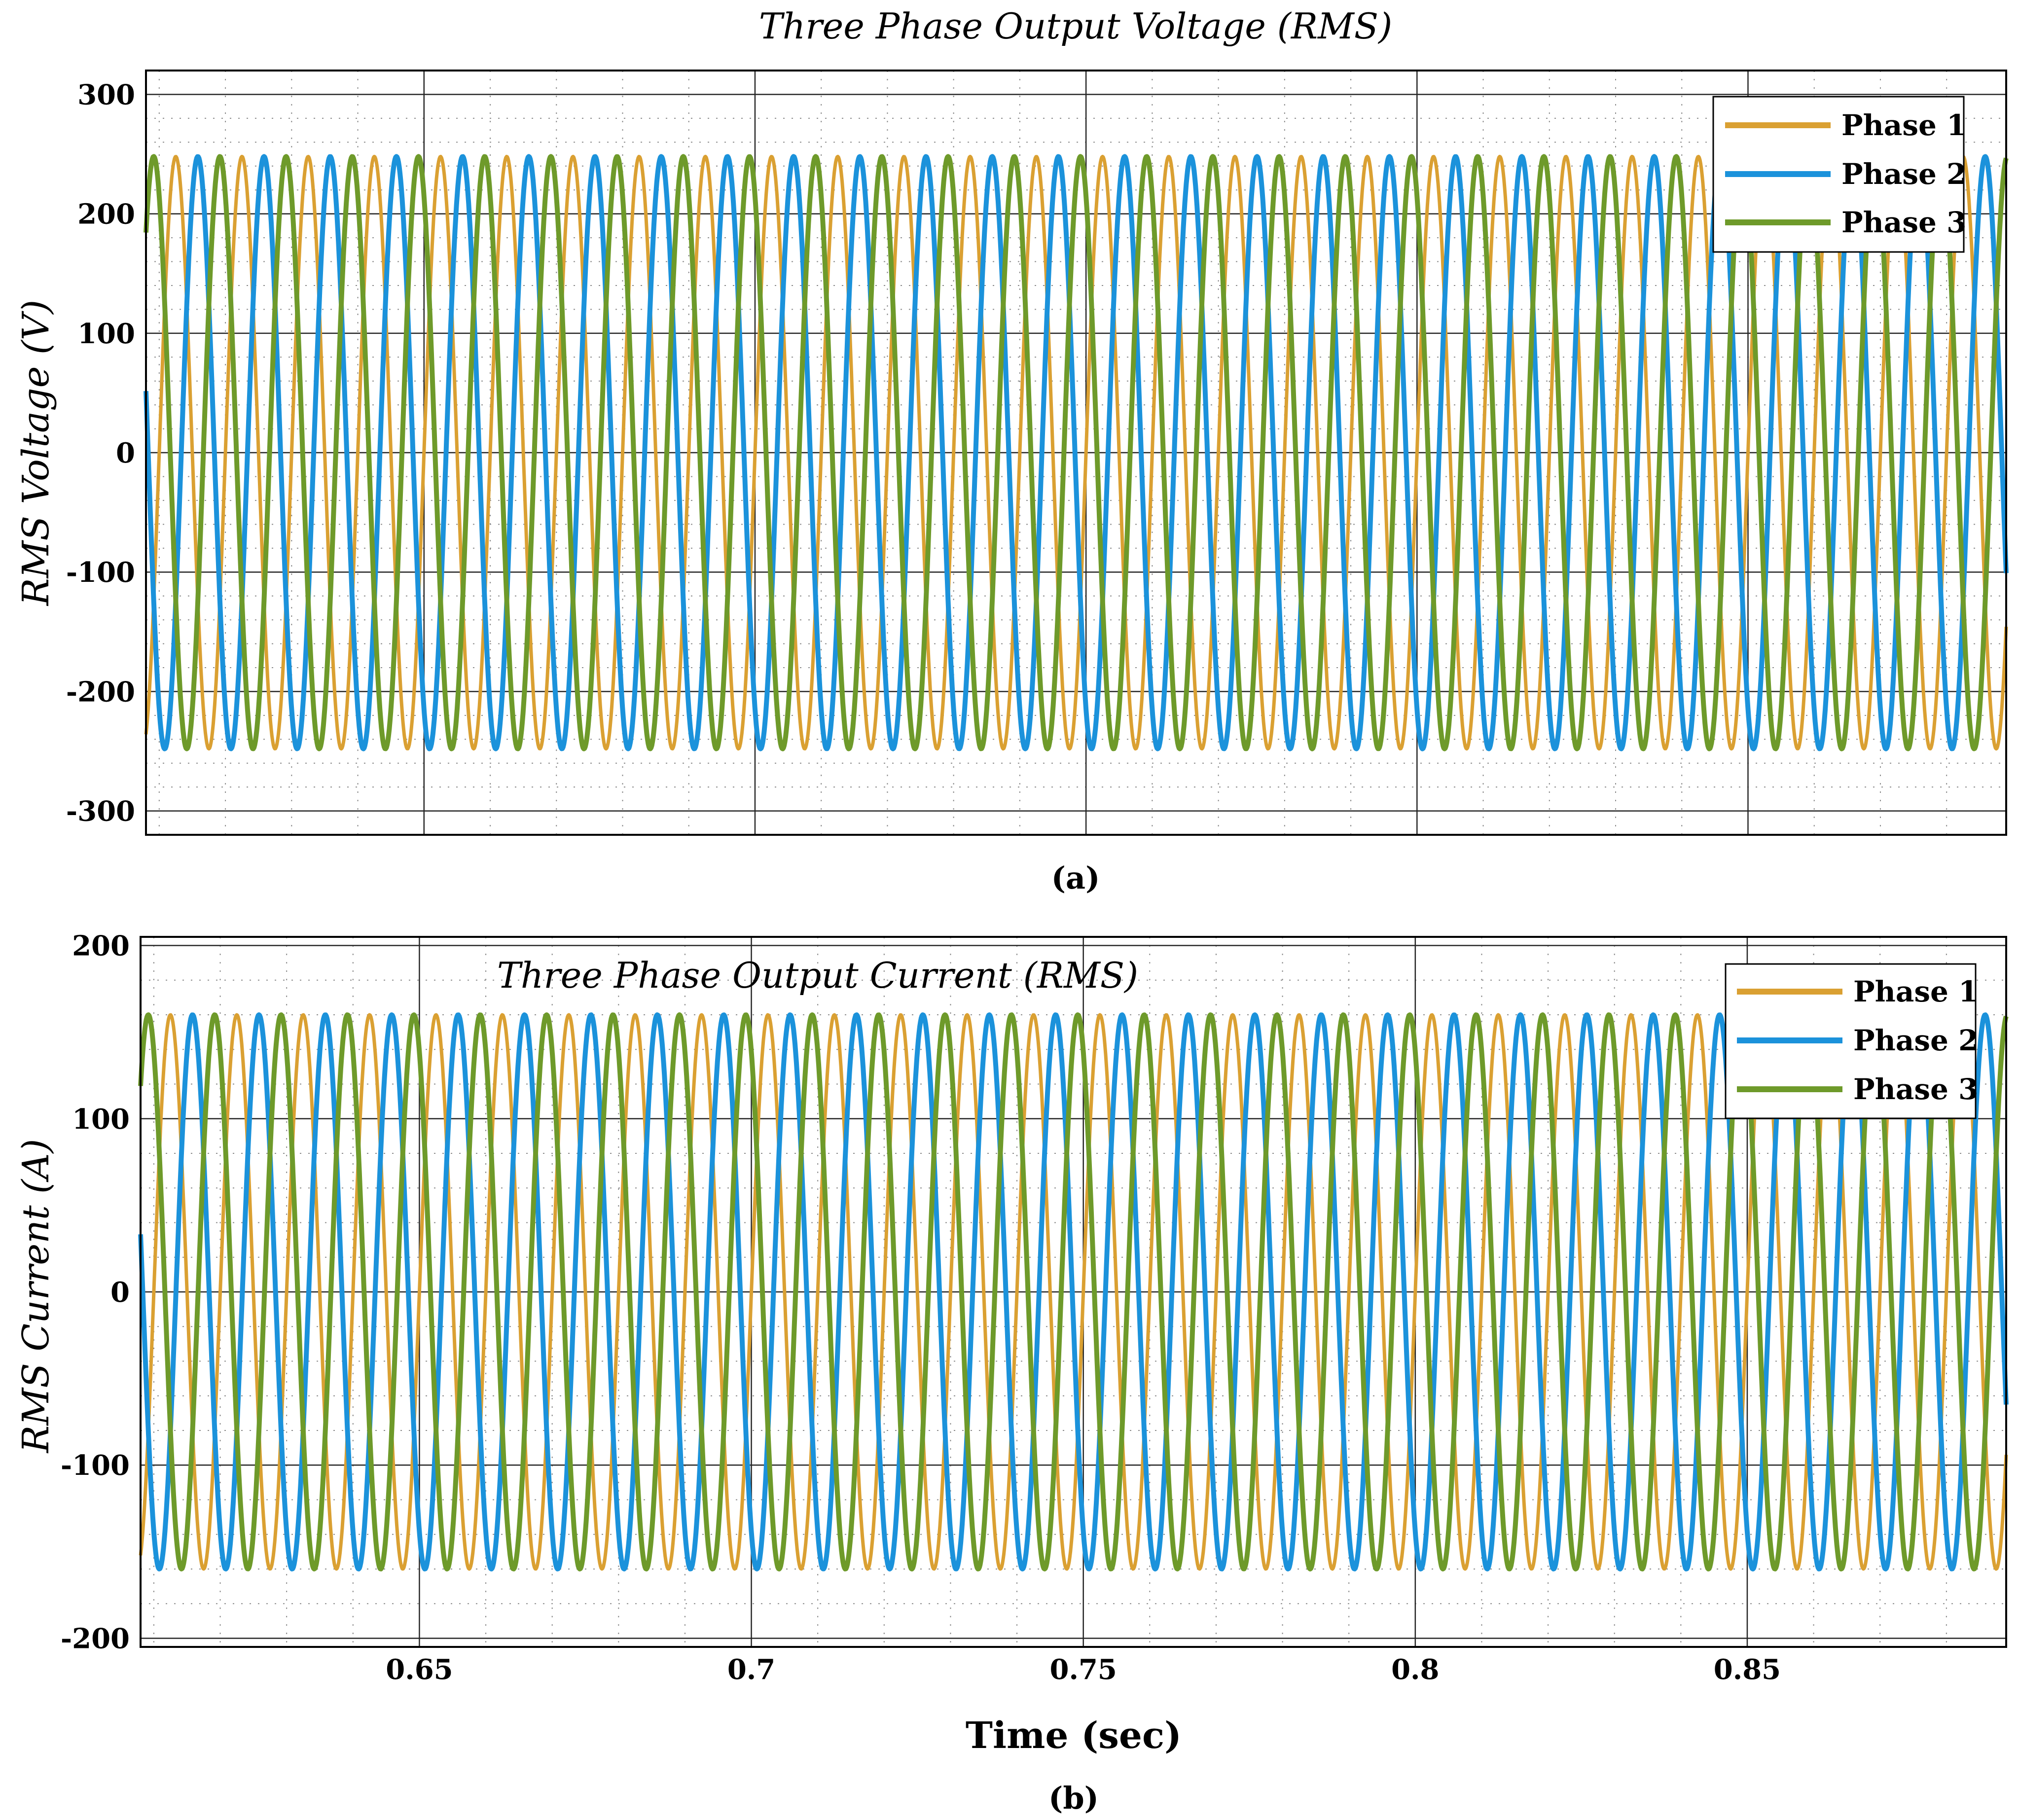 The image size is (2019, 1820). Describe the element at coordinates (1839, 174) in the screenshot. I see `panel-a-legend: Phase 1 Phase 2 Phase 3` at that location.